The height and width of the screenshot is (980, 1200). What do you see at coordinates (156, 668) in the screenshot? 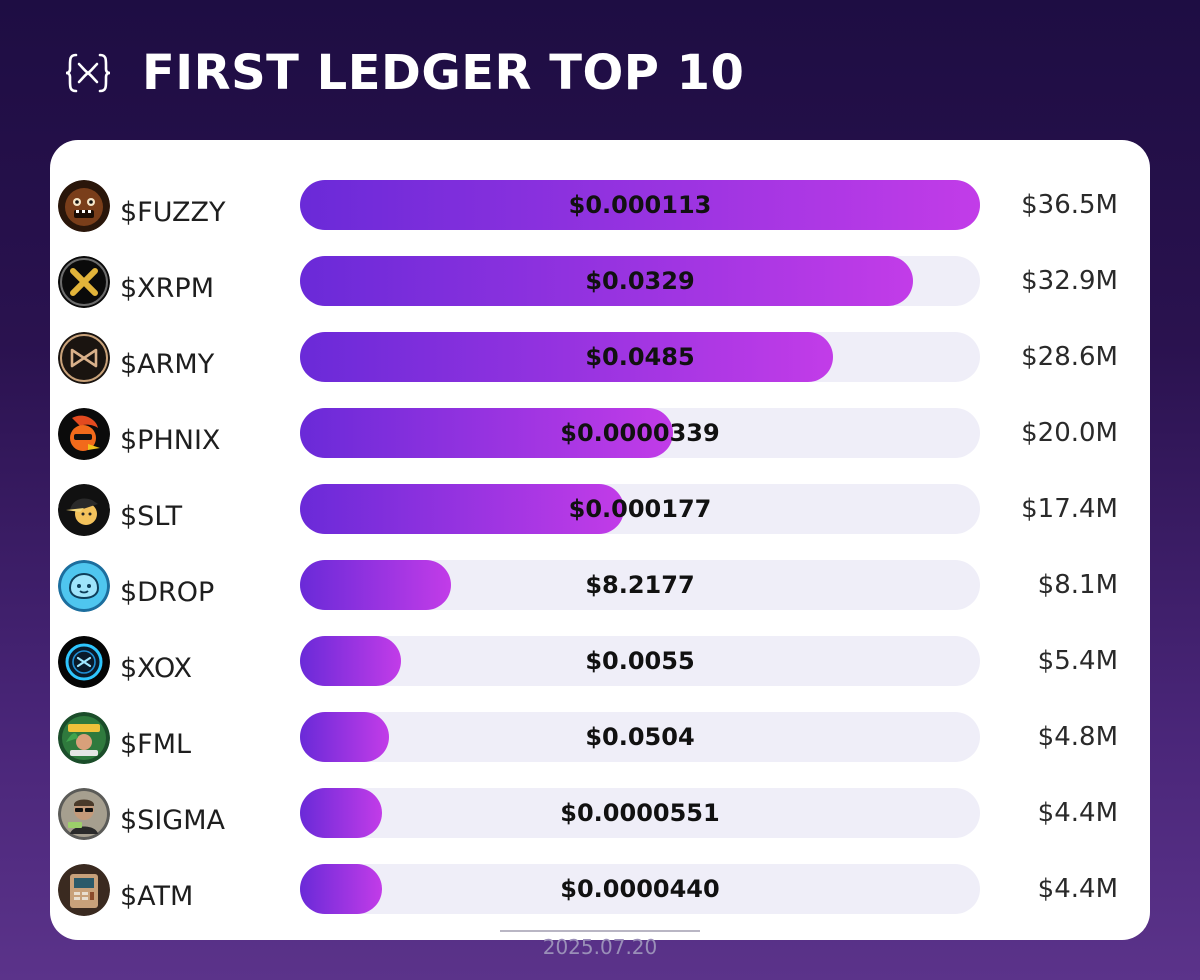
I see `token-ticker: $XOX` at bounding box center [156, 668].